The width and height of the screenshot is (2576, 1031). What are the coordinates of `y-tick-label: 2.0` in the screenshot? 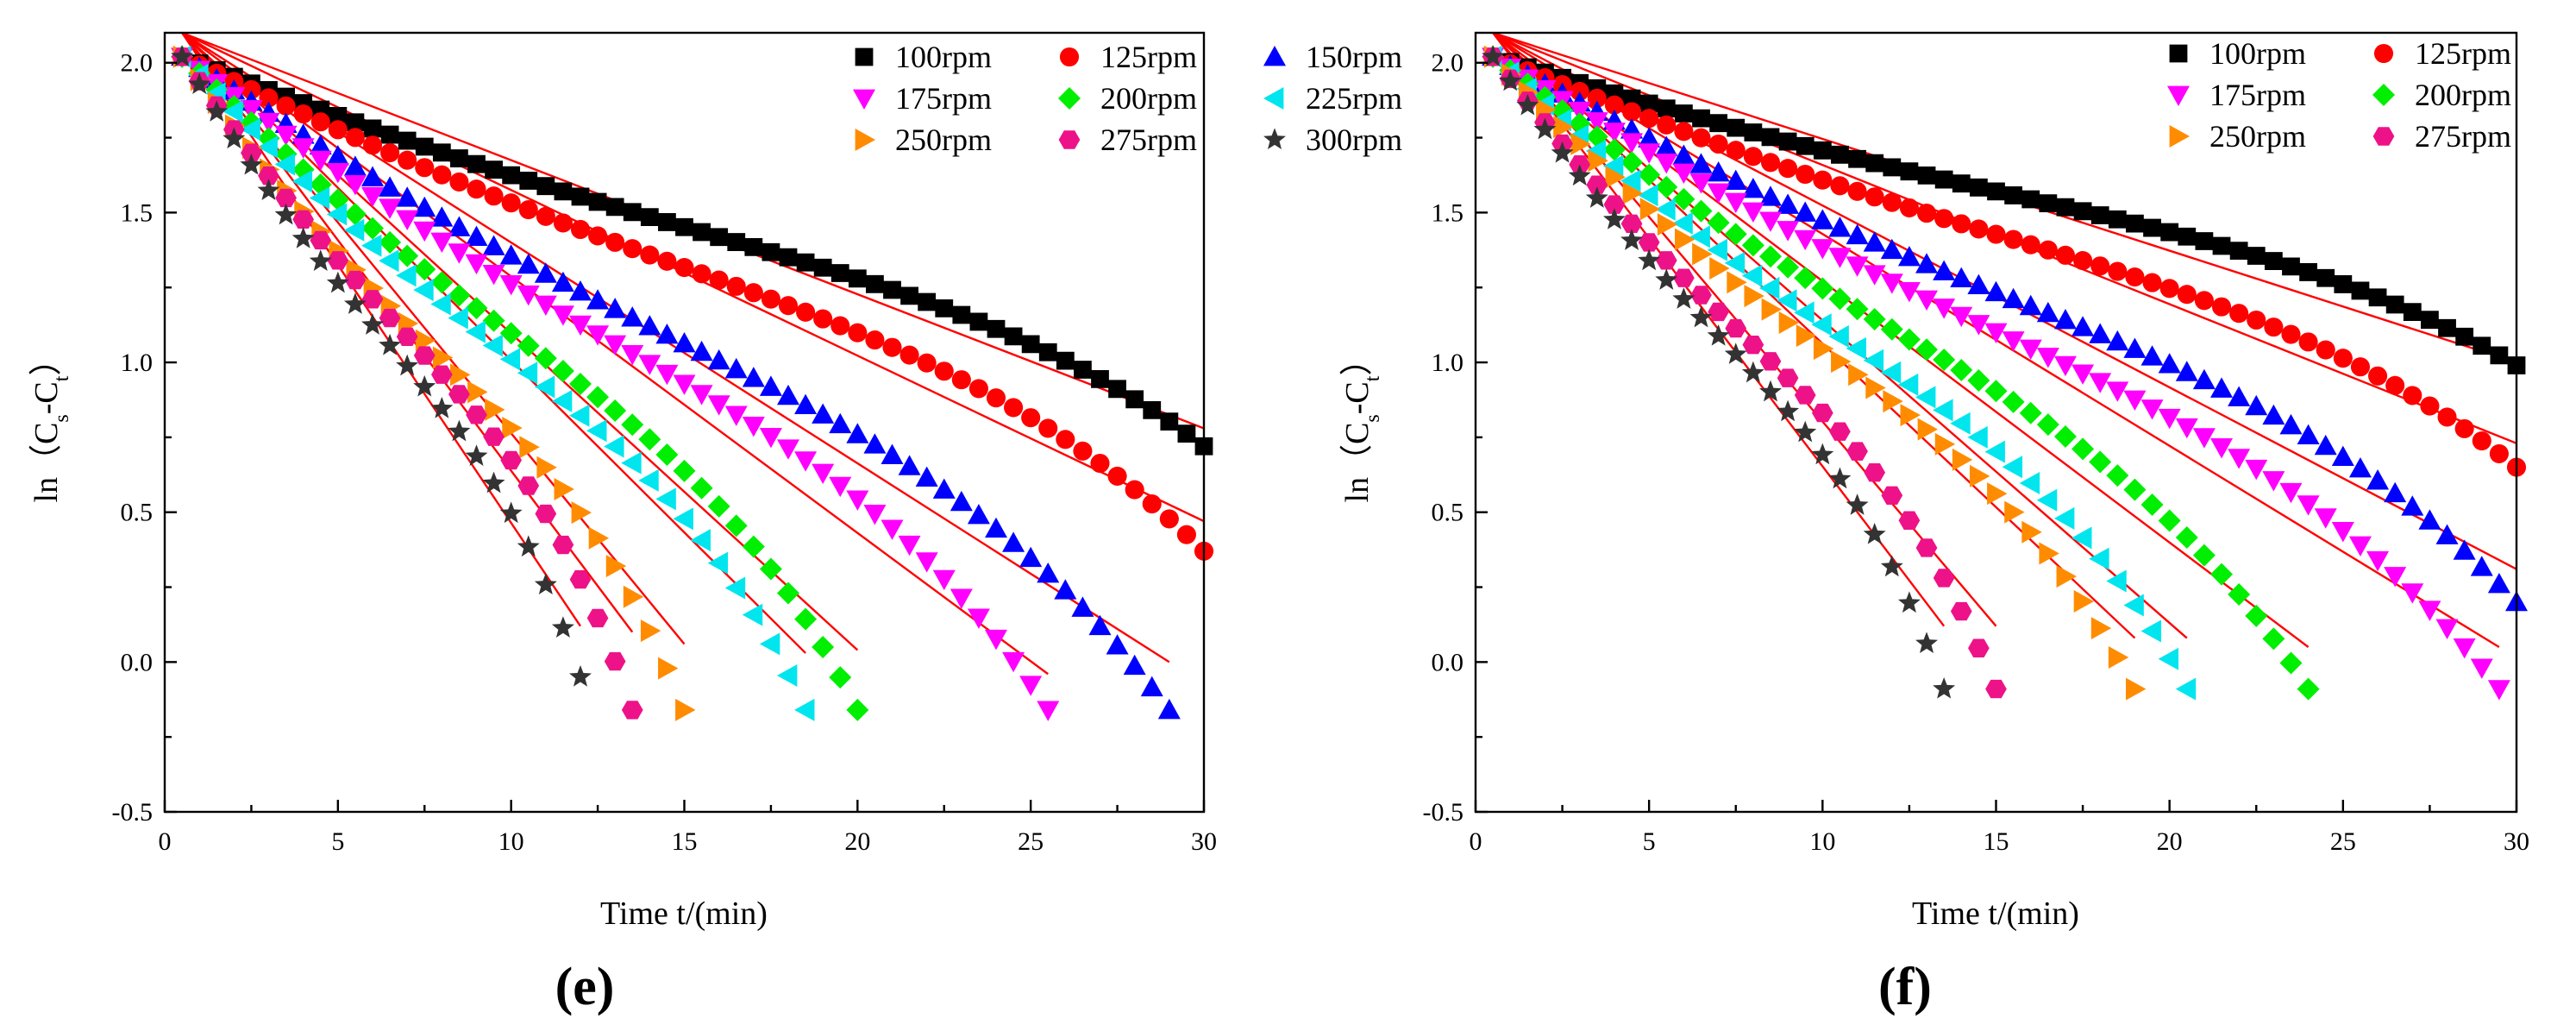 It's located at (137, 63).